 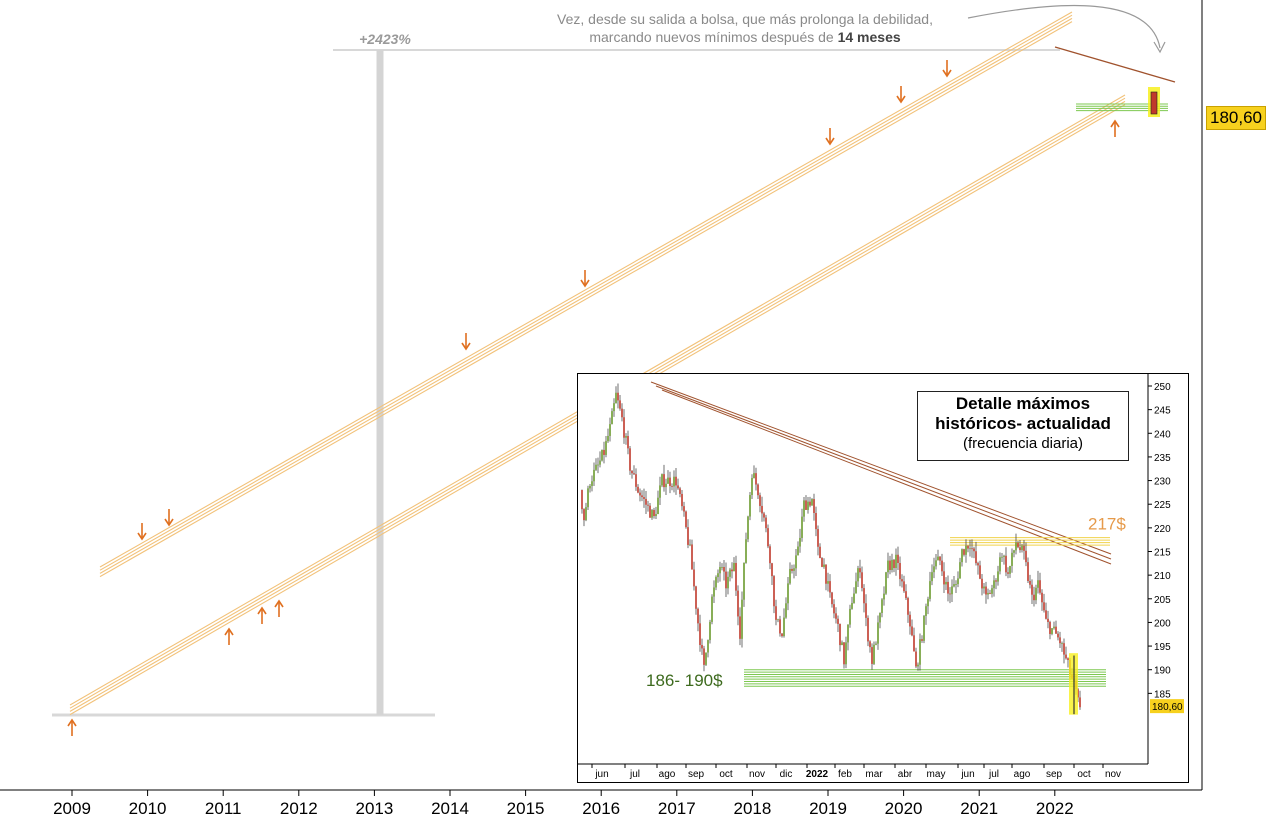 I want to click on x-tick-label: 2020, so click(x=904, y=808).